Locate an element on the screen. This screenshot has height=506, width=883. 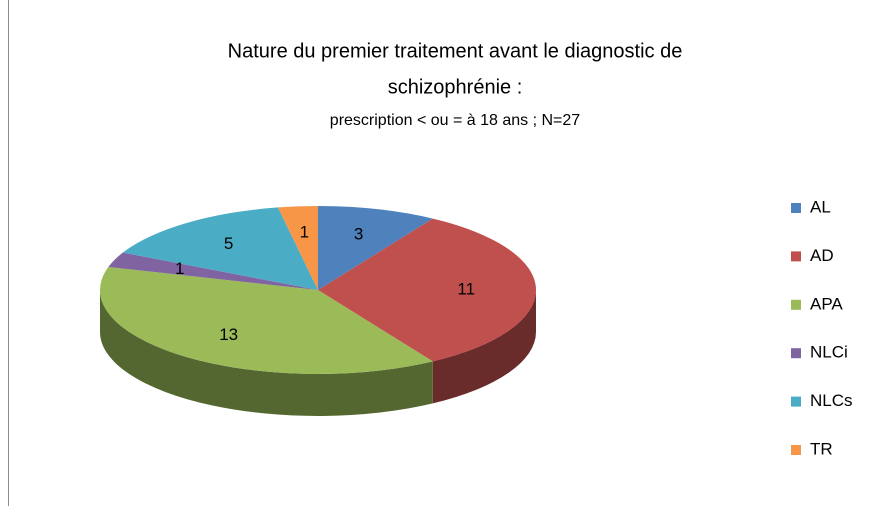
legend-label: NLCs is located at coordinates (831, 400).